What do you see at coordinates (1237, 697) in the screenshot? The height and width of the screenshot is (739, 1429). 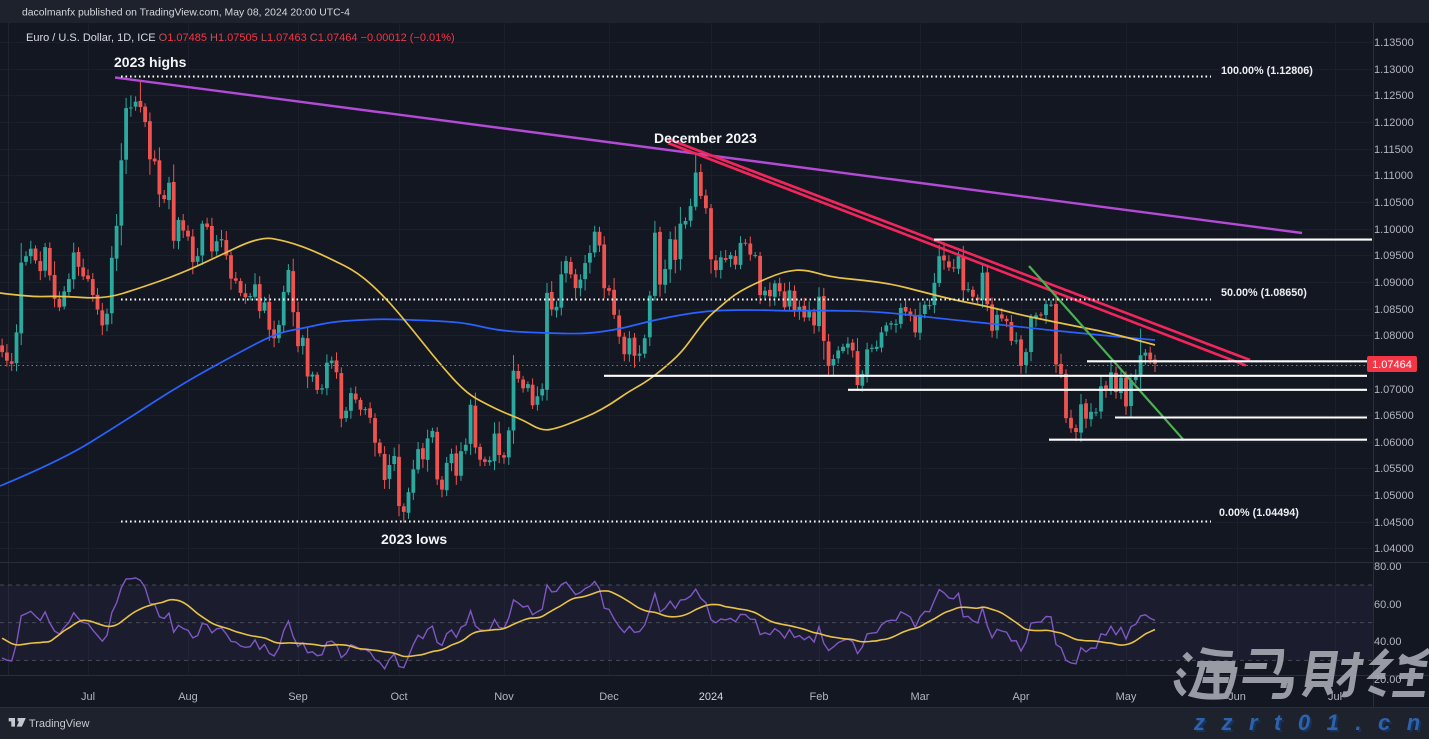 I see `svg-text: Jun` at bounding box center [1237, 697].